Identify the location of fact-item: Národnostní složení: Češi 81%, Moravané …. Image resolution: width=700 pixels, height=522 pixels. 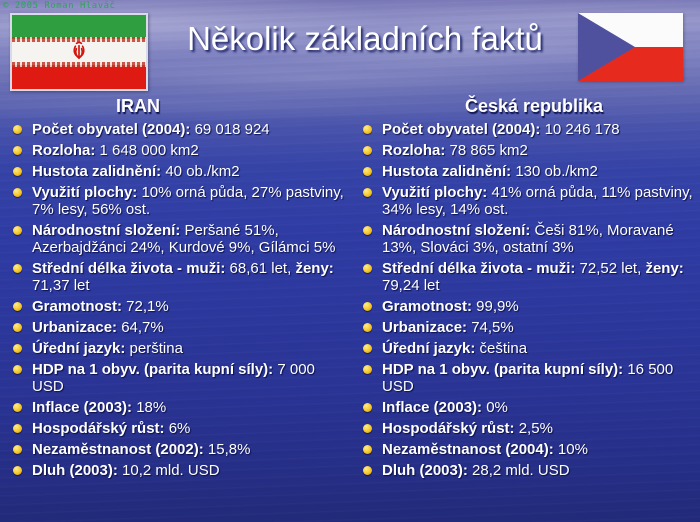
(529, 239).